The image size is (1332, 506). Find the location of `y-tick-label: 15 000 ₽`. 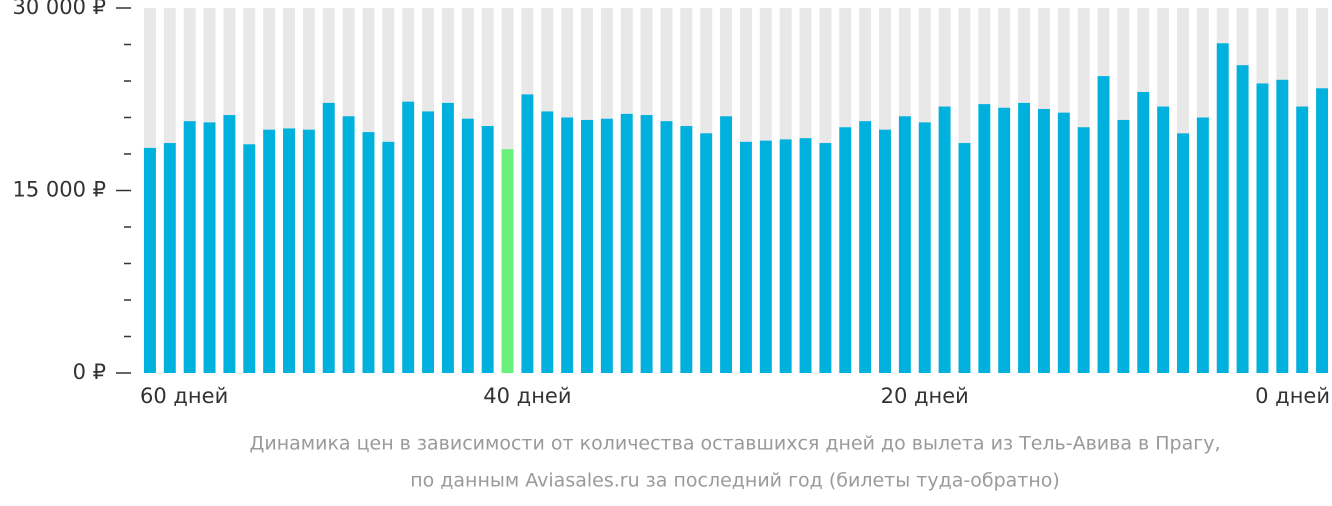

y-tick-label: 15 000 ₽ is located at coordinates (59, 190).